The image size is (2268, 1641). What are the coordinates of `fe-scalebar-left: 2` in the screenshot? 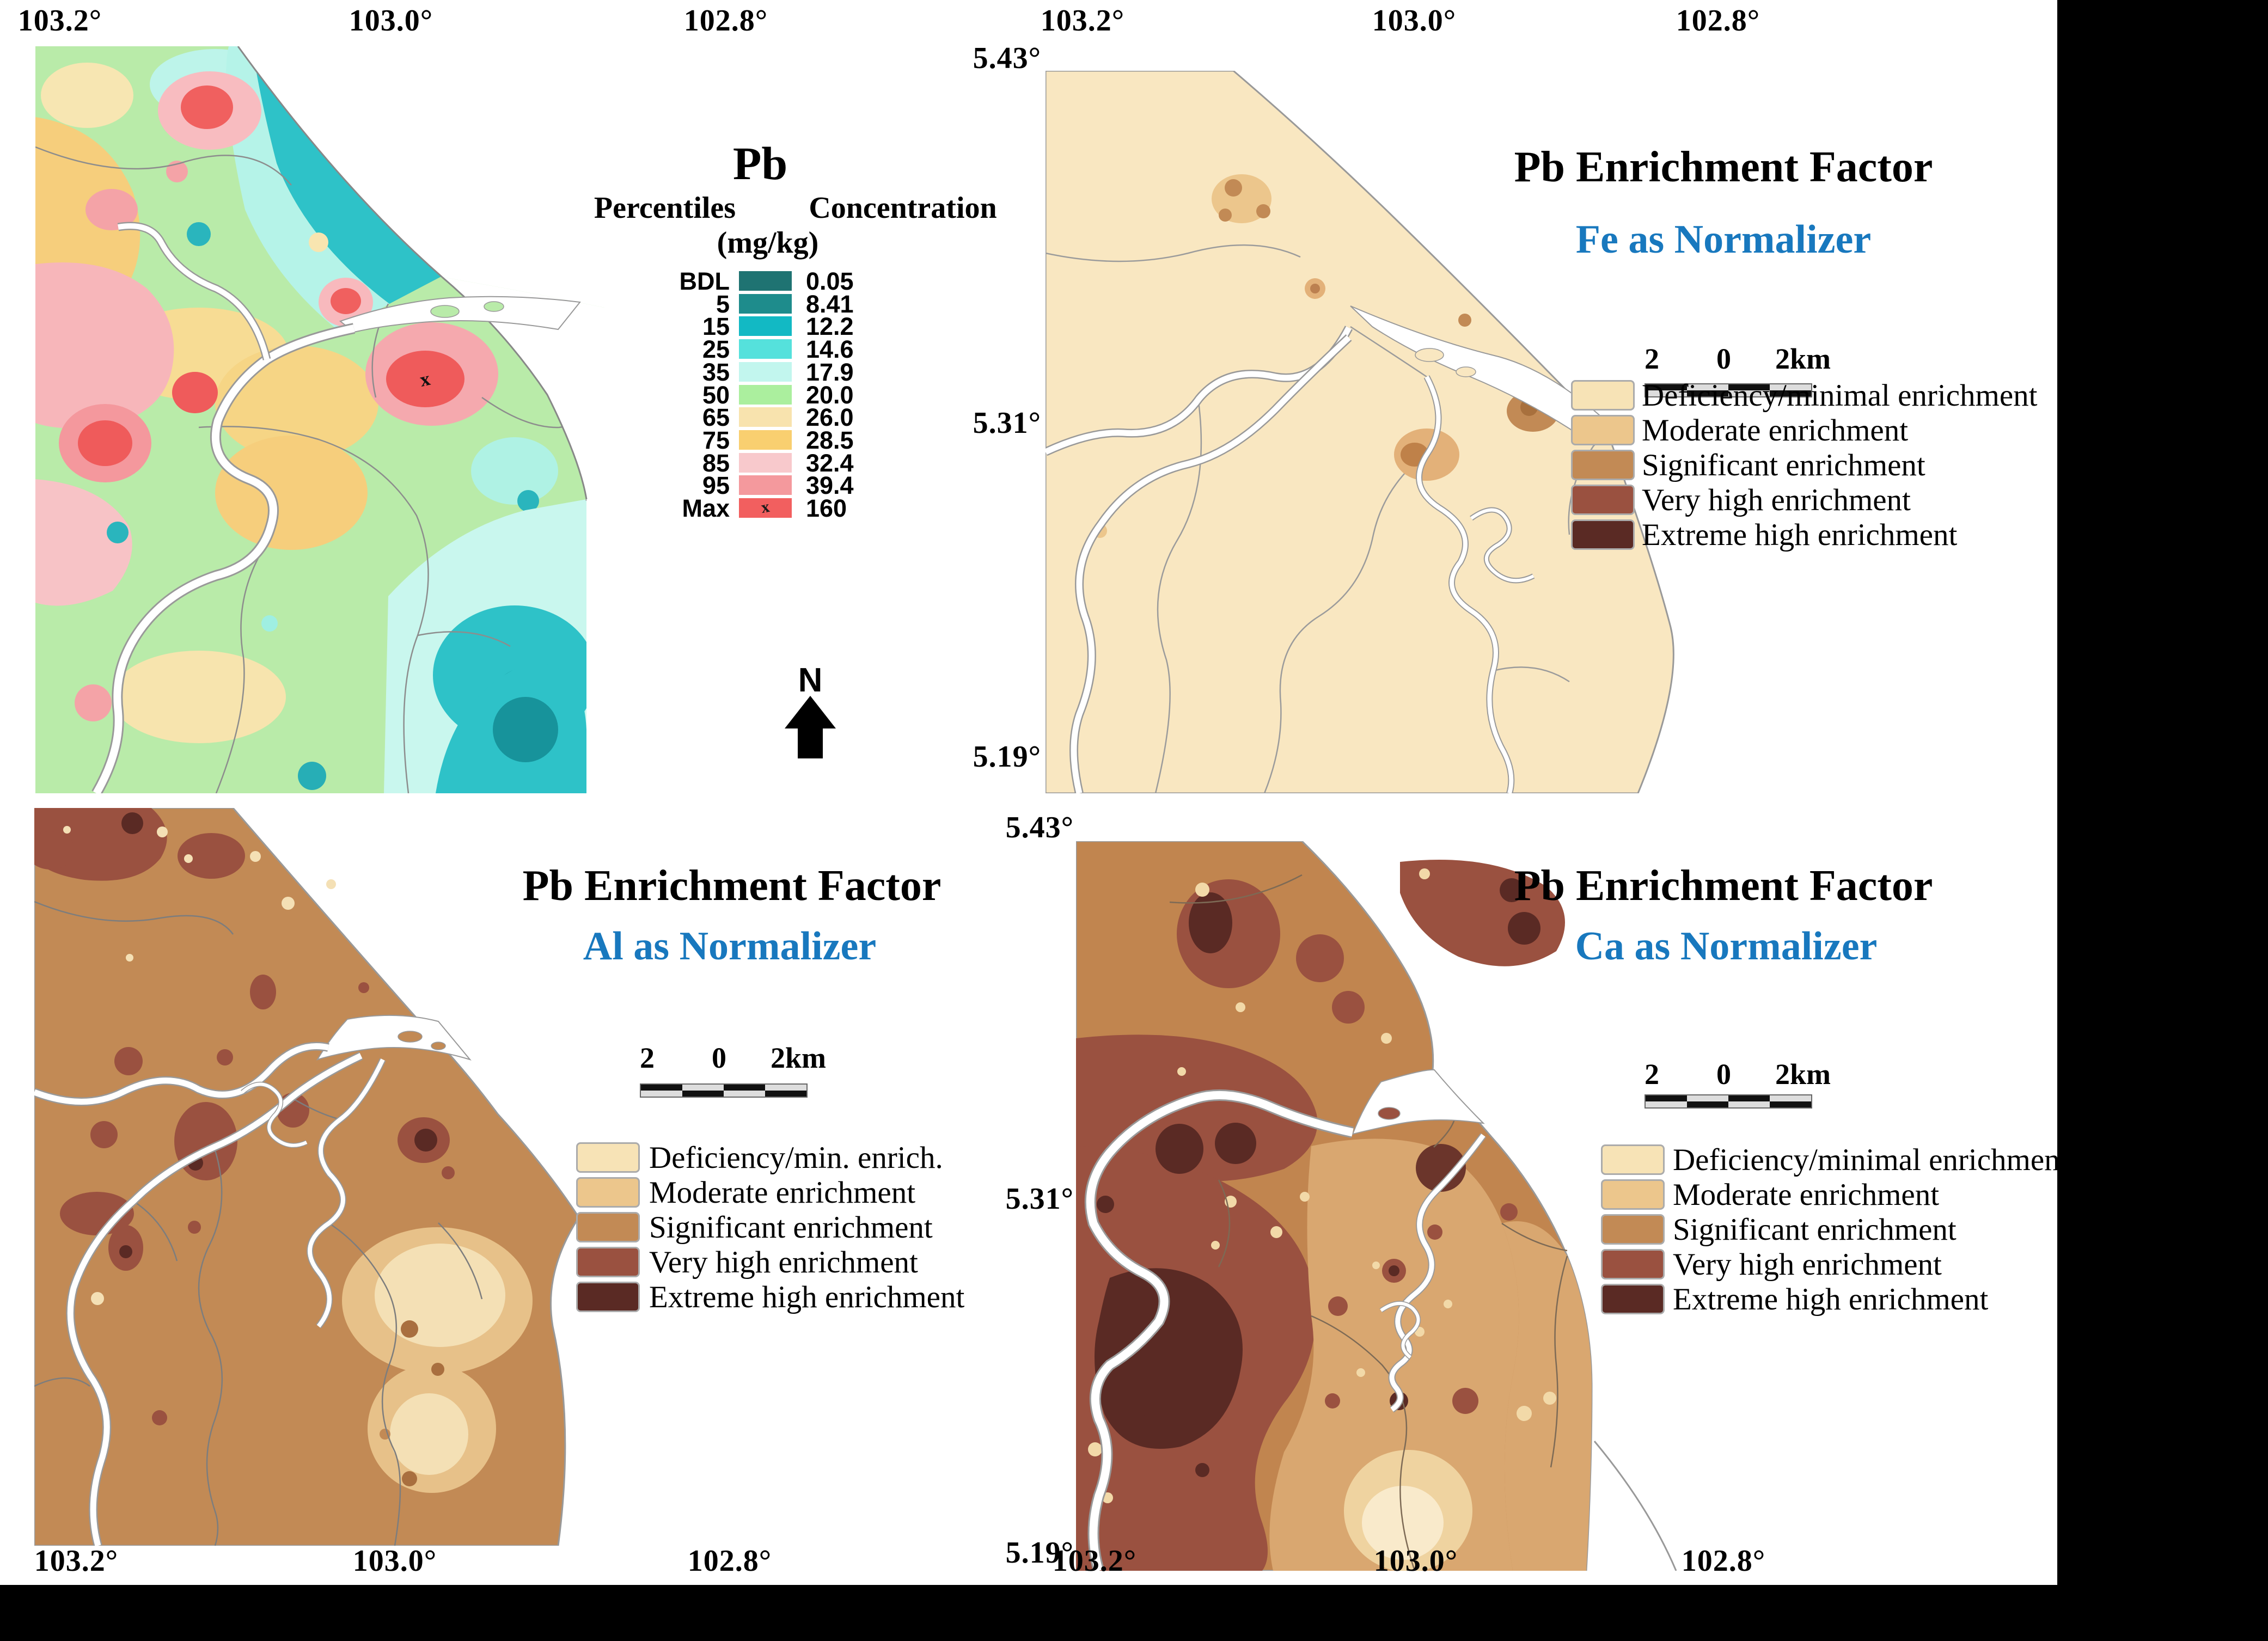 It's located at (1652, 358).